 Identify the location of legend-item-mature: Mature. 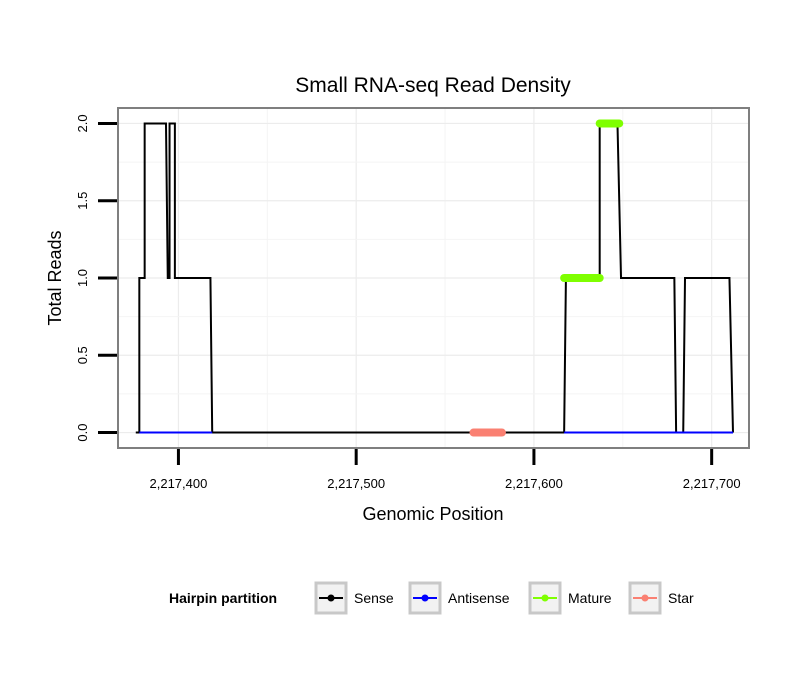
(570, 598).